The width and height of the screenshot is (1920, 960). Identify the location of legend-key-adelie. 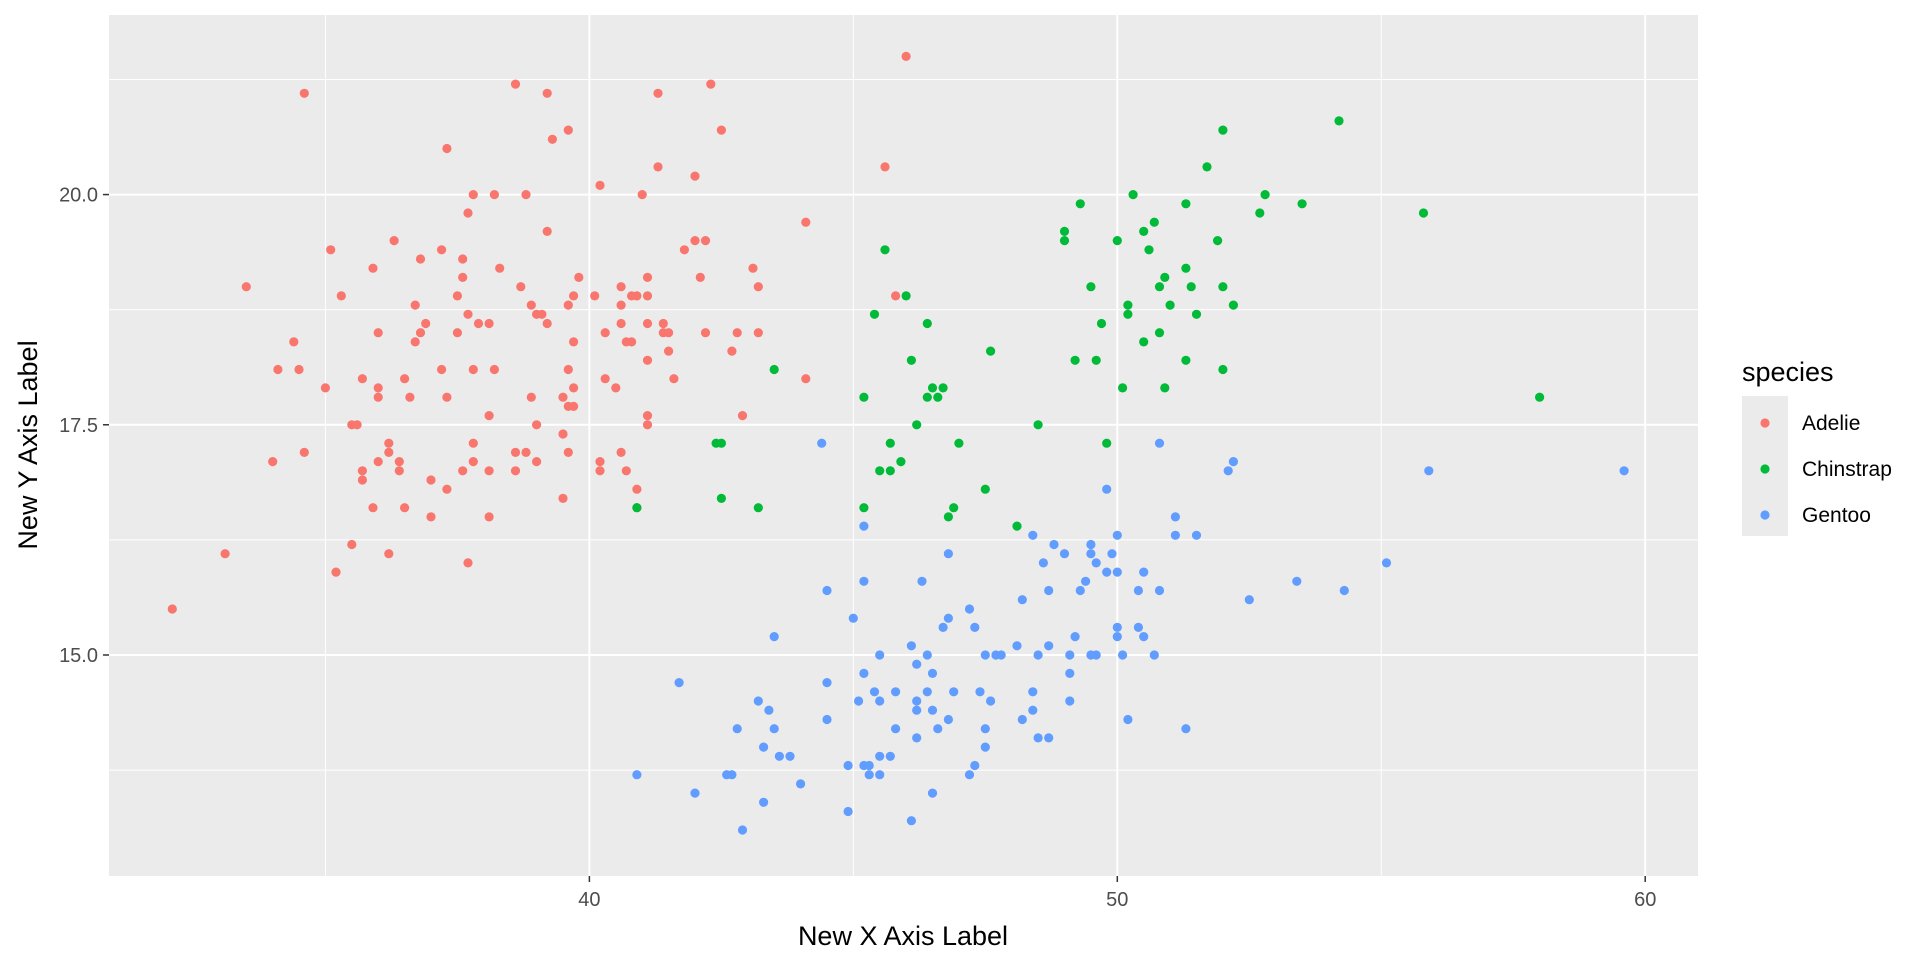
(1765, 423).